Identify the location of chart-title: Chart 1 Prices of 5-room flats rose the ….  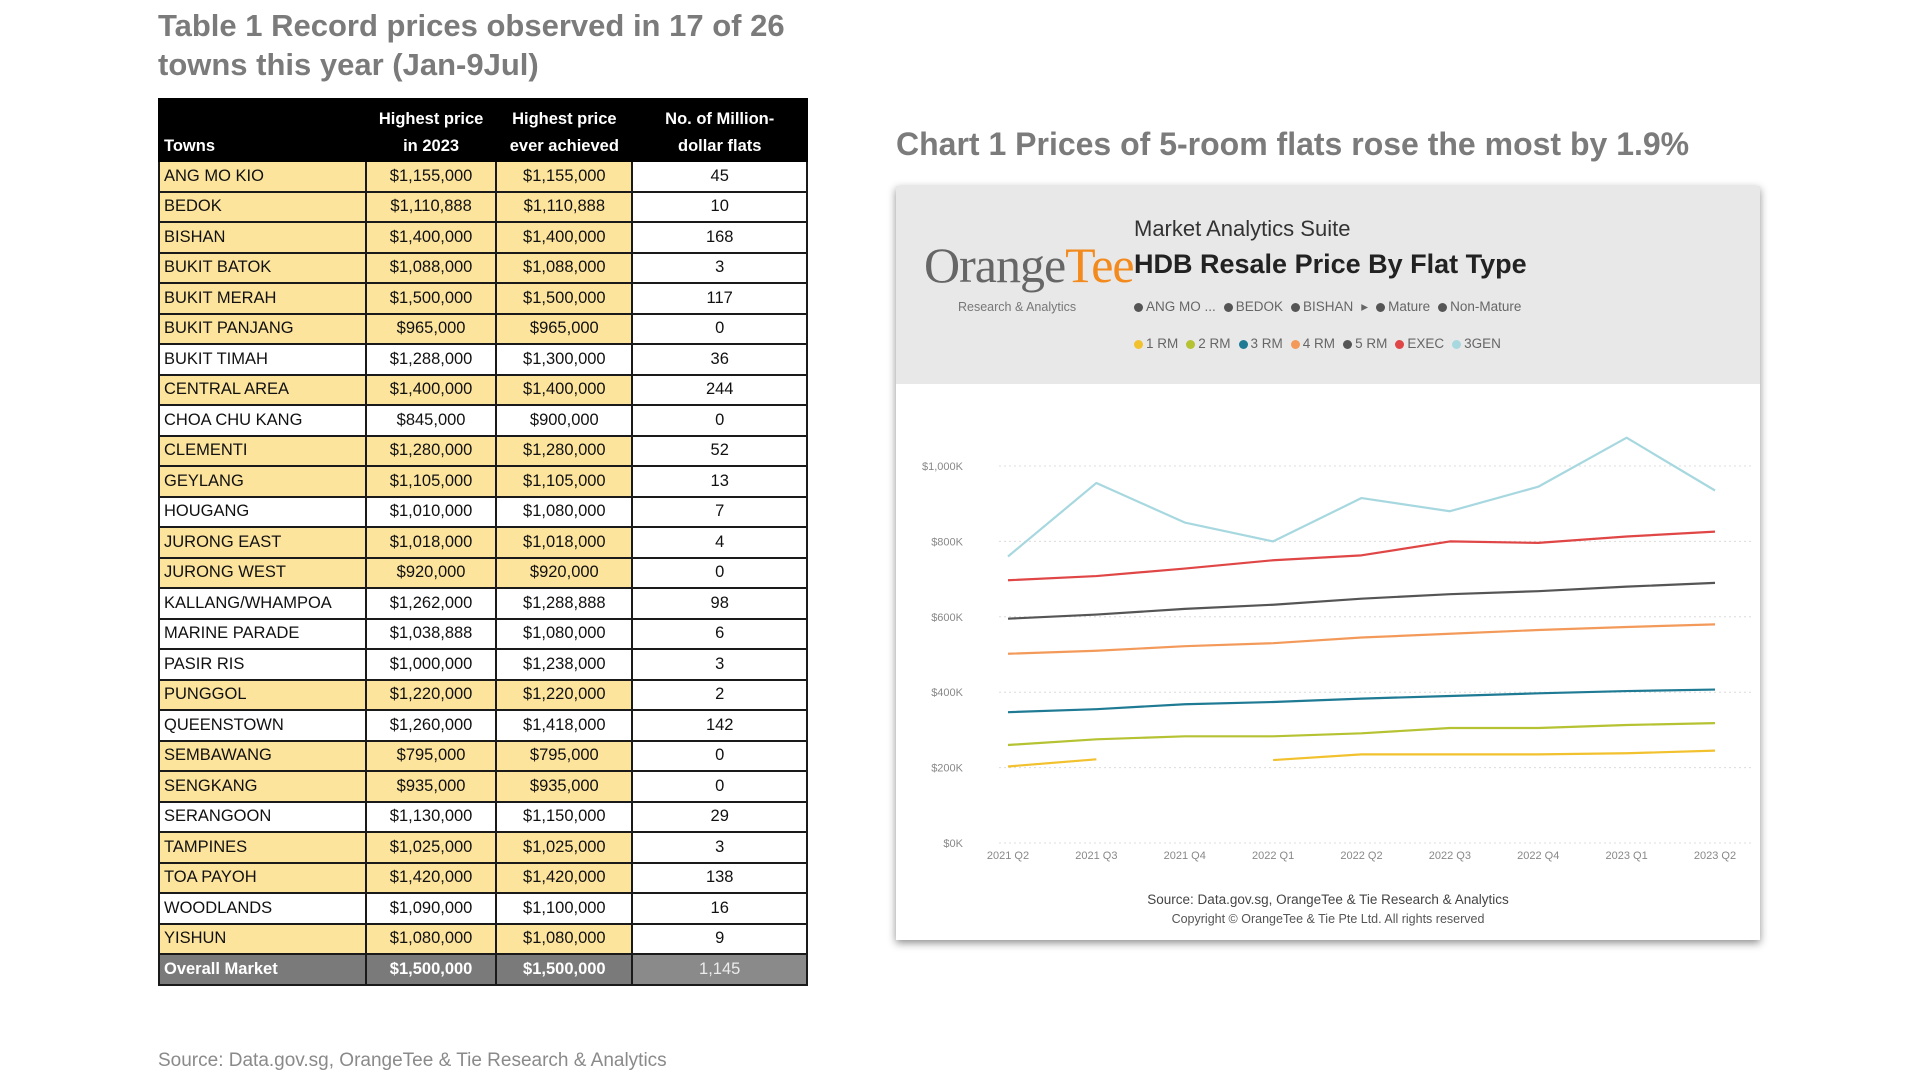
(1293, 144).